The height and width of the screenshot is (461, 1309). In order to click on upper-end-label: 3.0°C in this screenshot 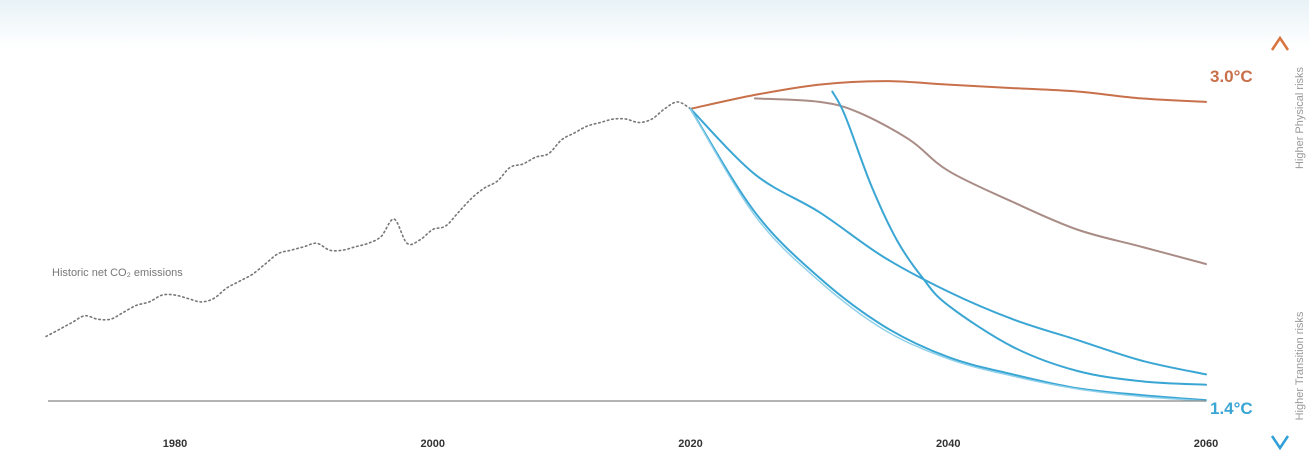, I will do `click(1231, 76)`.